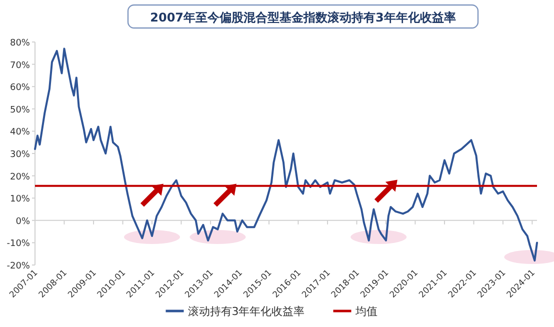  I want to click on y-tick-label: 80%, so click(20, 43).